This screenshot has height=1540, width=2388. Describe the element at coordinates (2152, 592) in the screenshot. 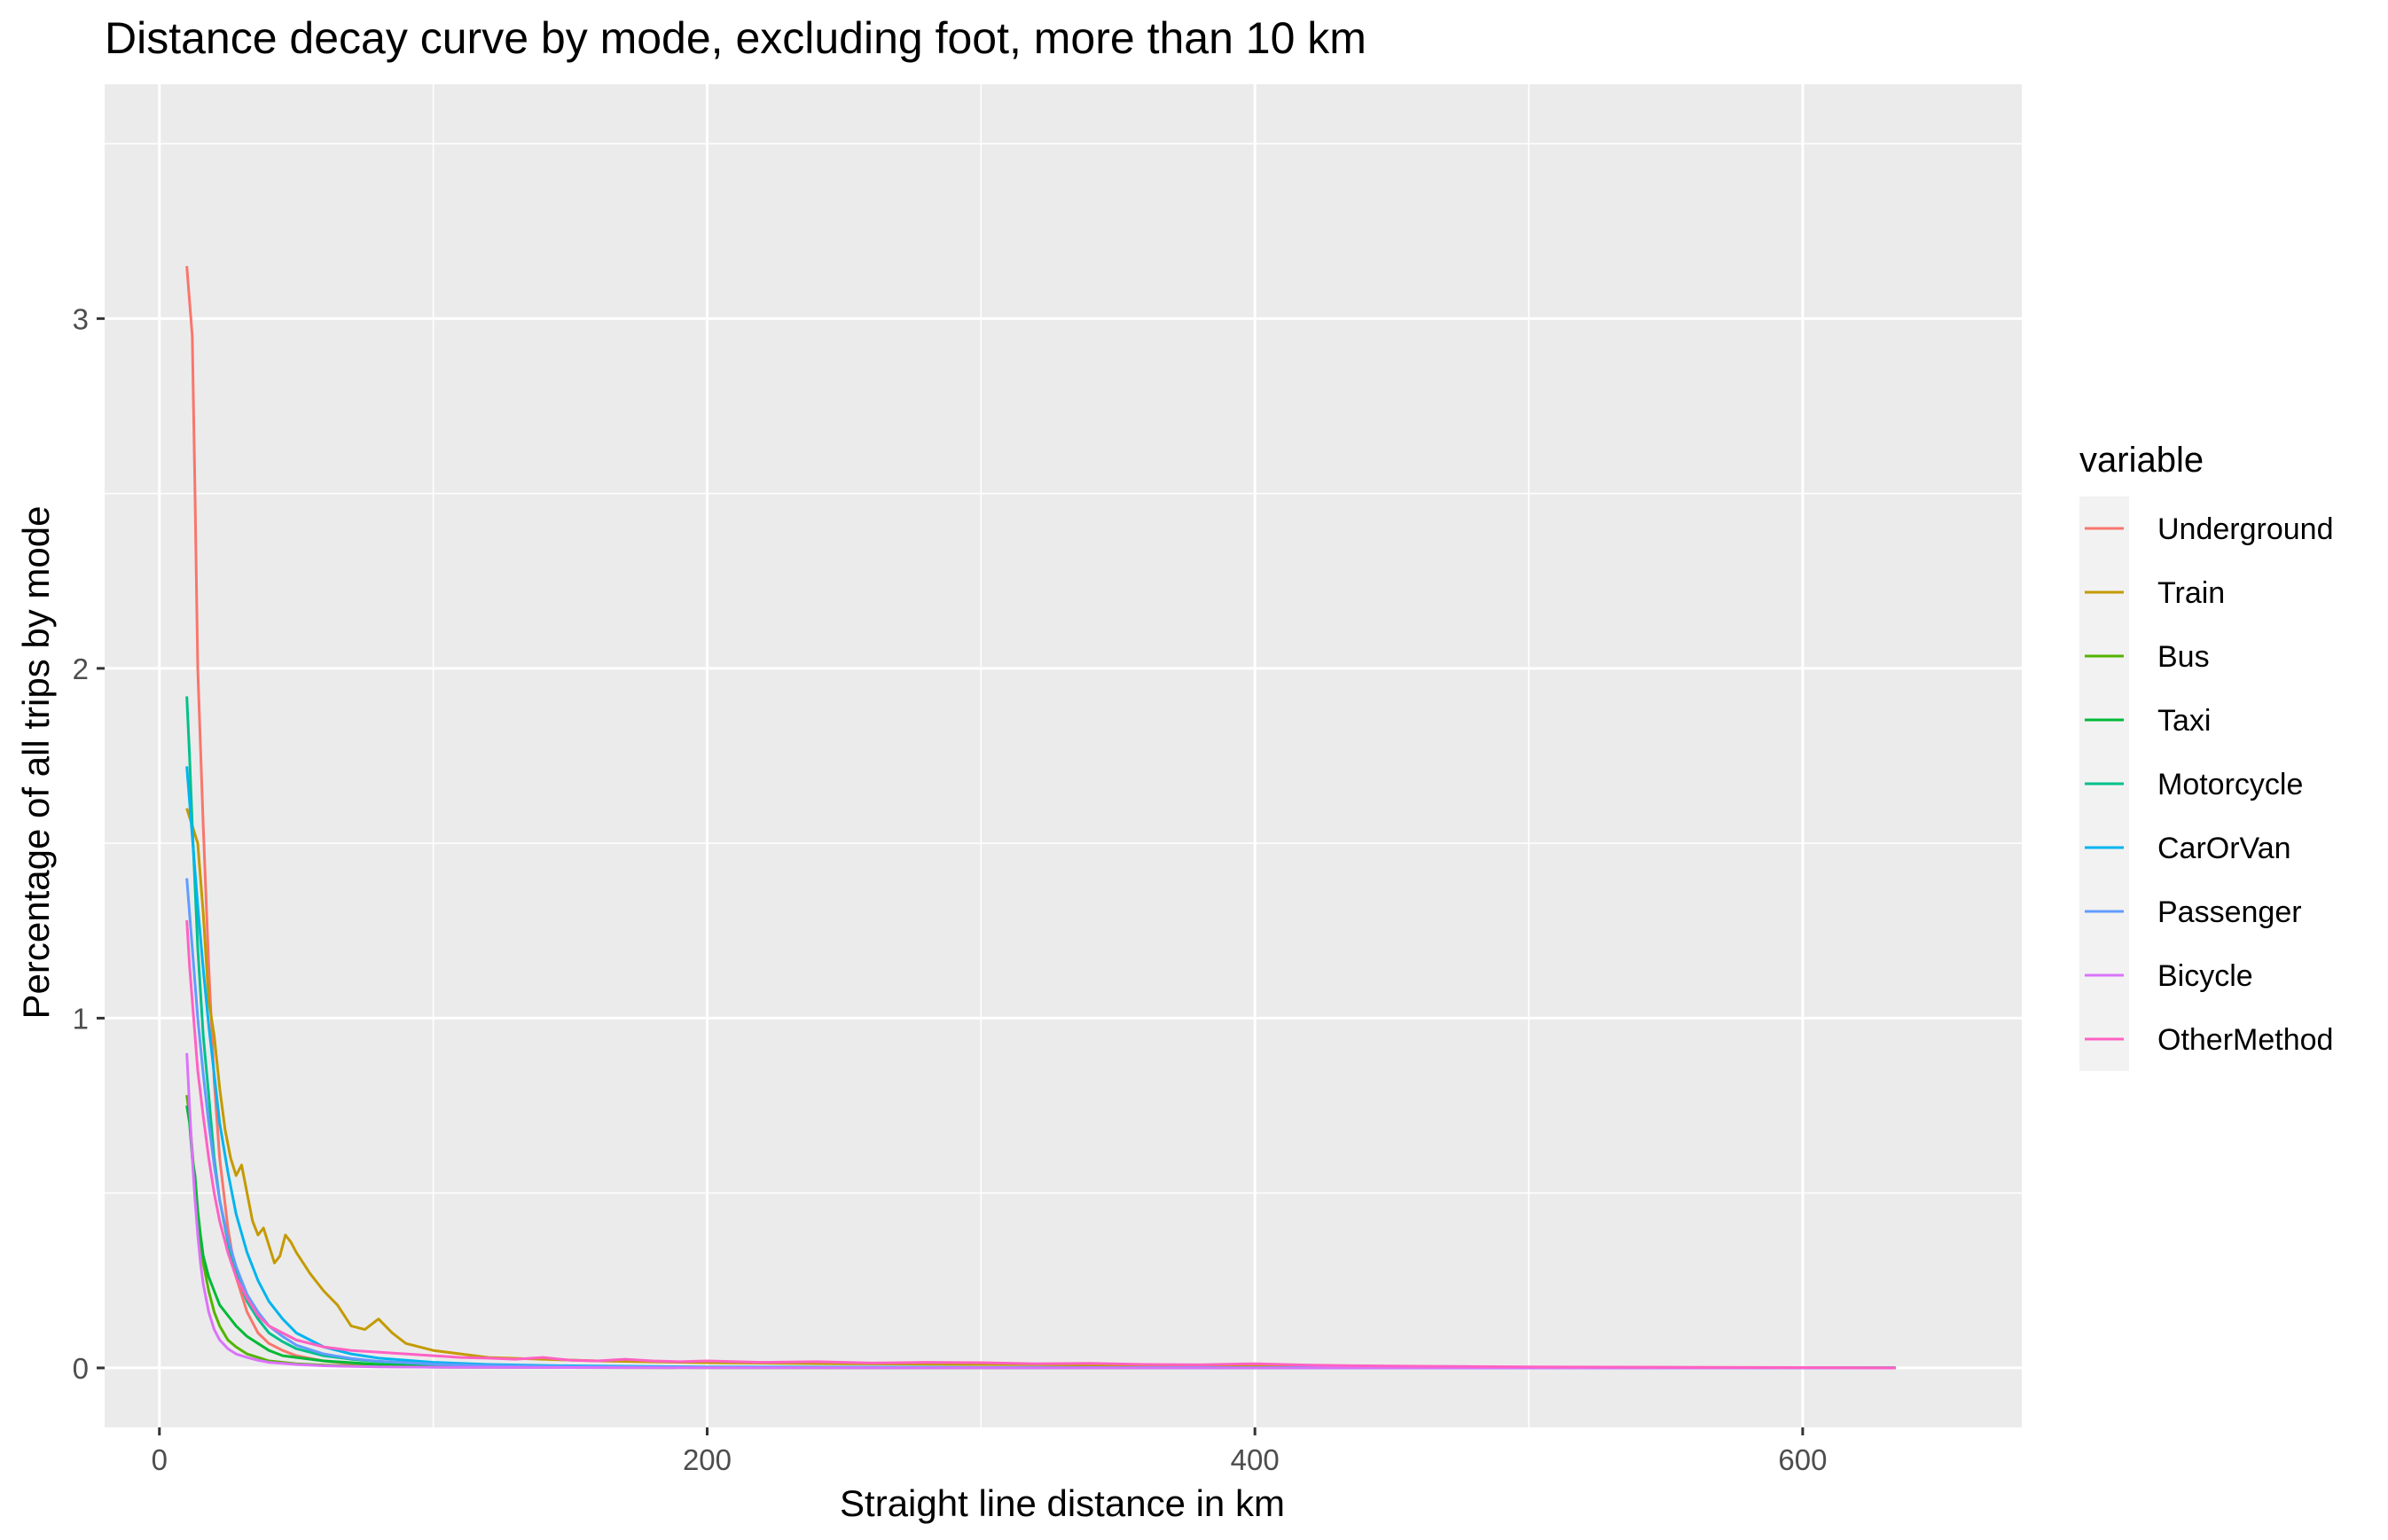

I see `legend-item-train: Train` at that location.